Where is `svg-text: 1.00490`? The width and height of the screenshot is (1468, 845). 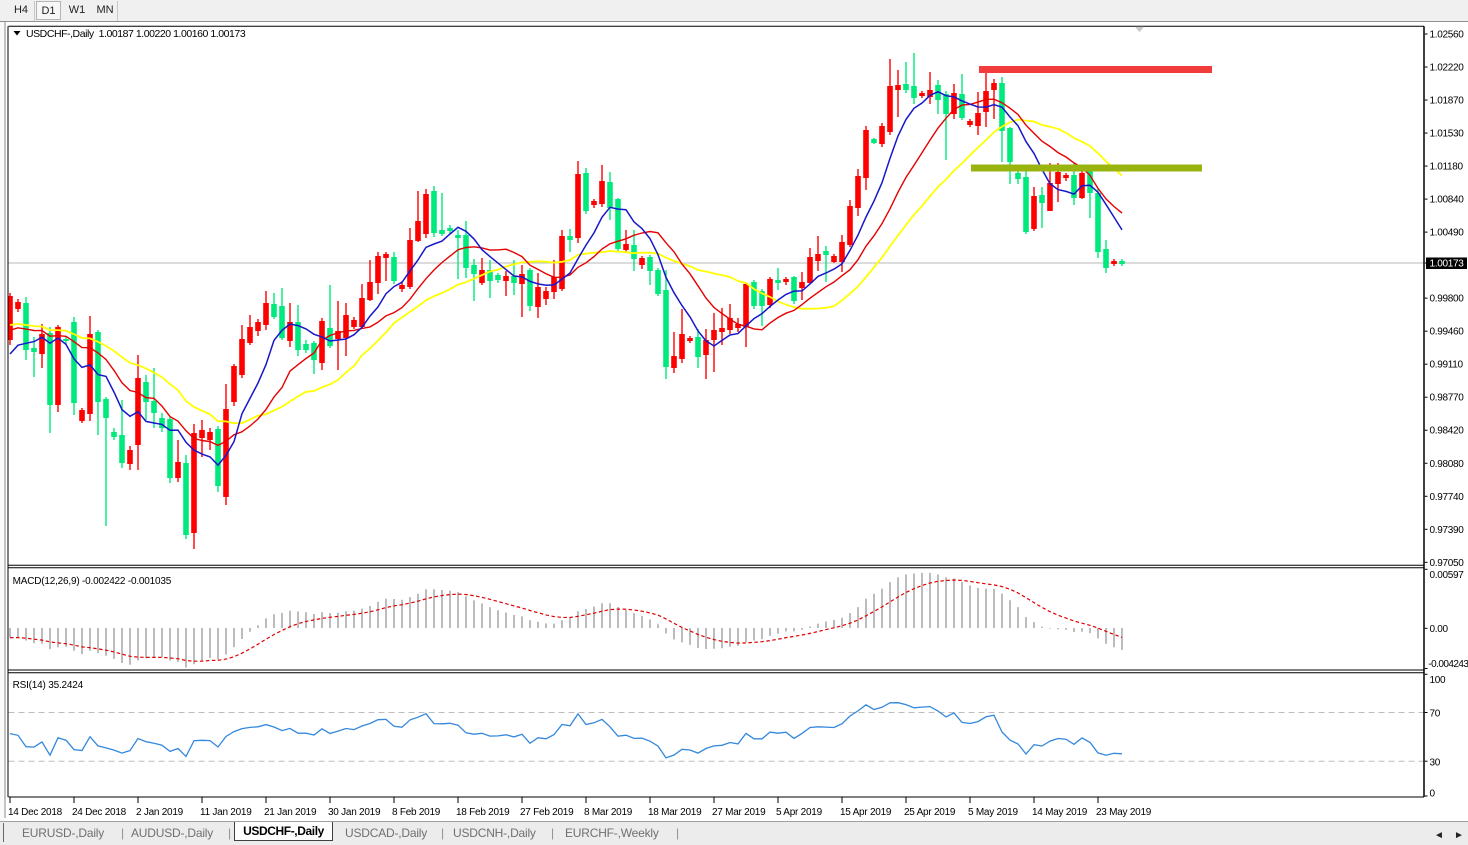 svg-text: 1.00490 is located at coordinates (1447, 233).